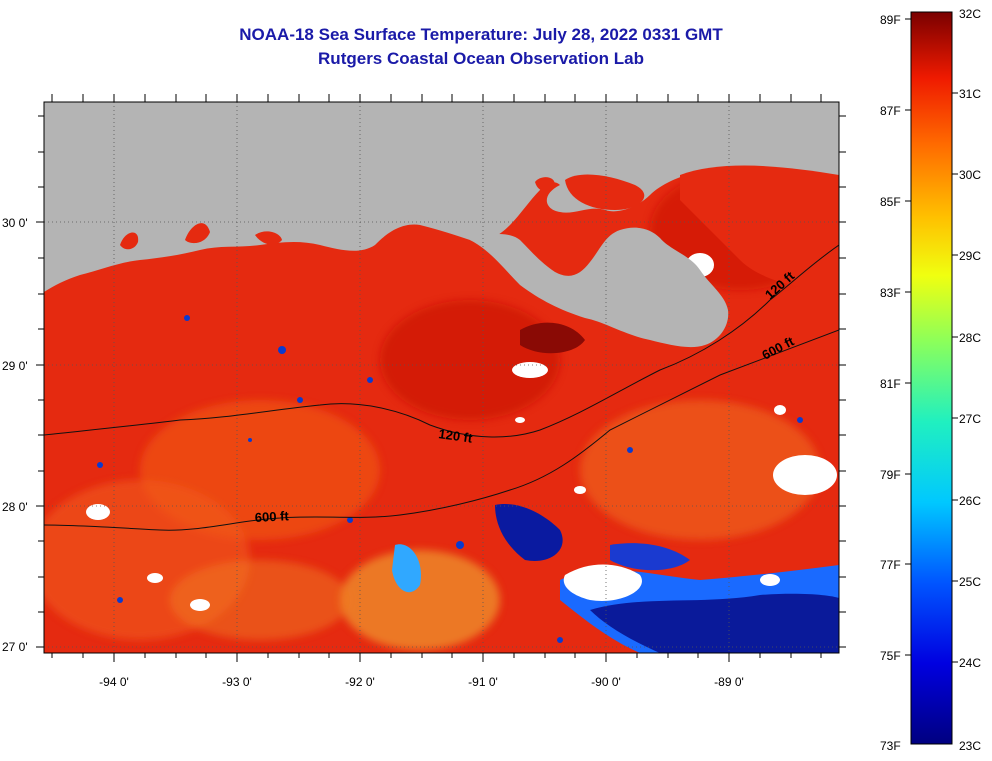 This screenshot has height=761, width=992. Describe the element at coordinates (970, 256) in the screenshot. I see `cb-c-29: 29C` at that location.